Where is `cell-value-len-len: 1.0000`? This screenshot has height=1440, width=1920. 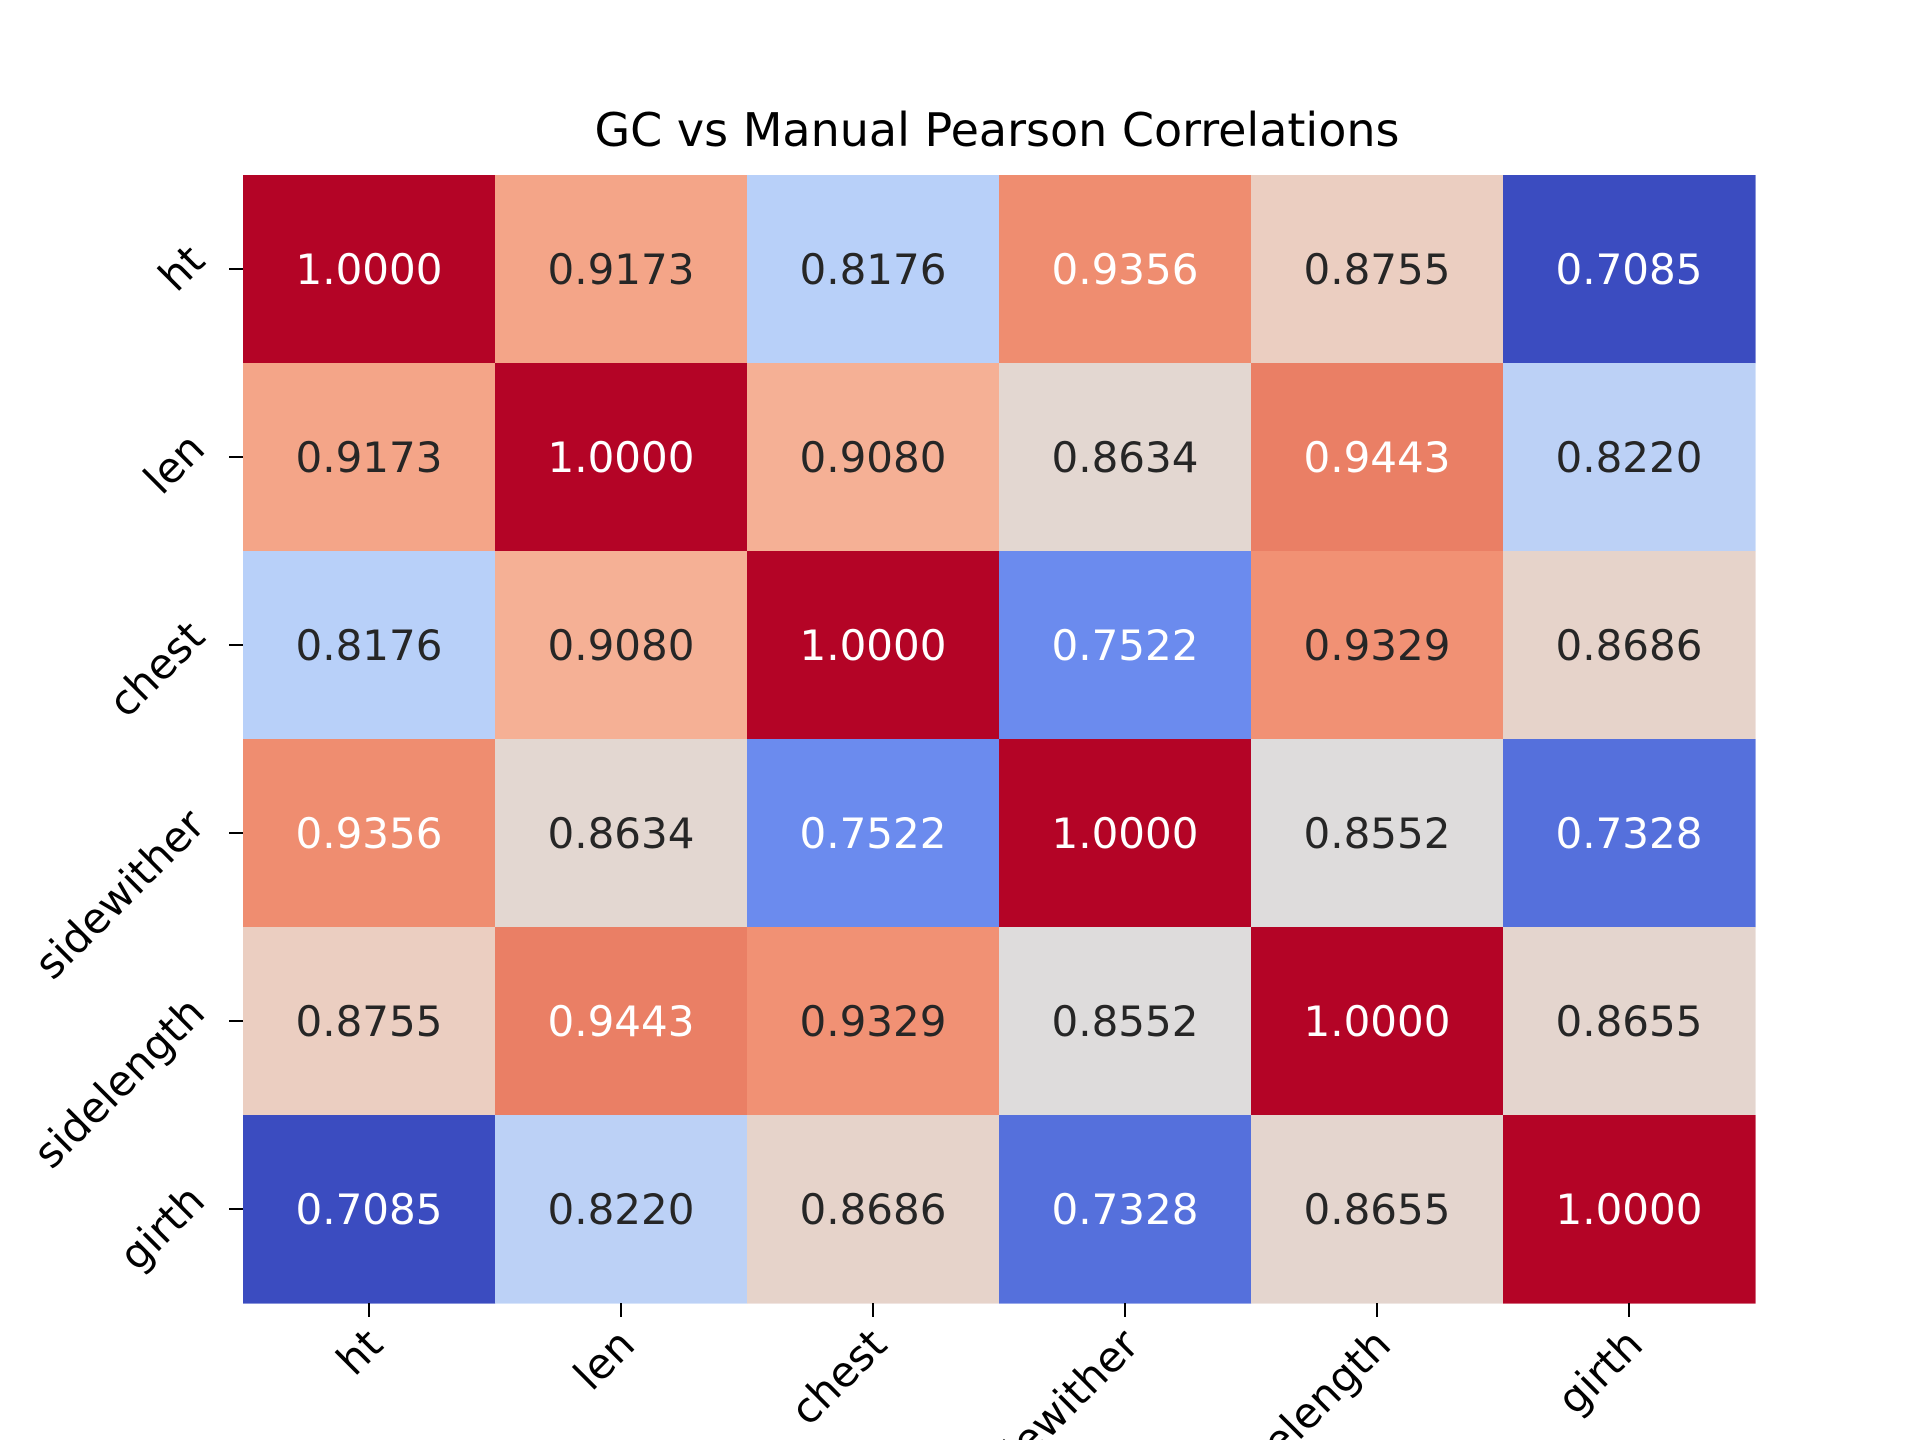
cell-value-len-len: 1.0000 is located at coordinates (621, 457).